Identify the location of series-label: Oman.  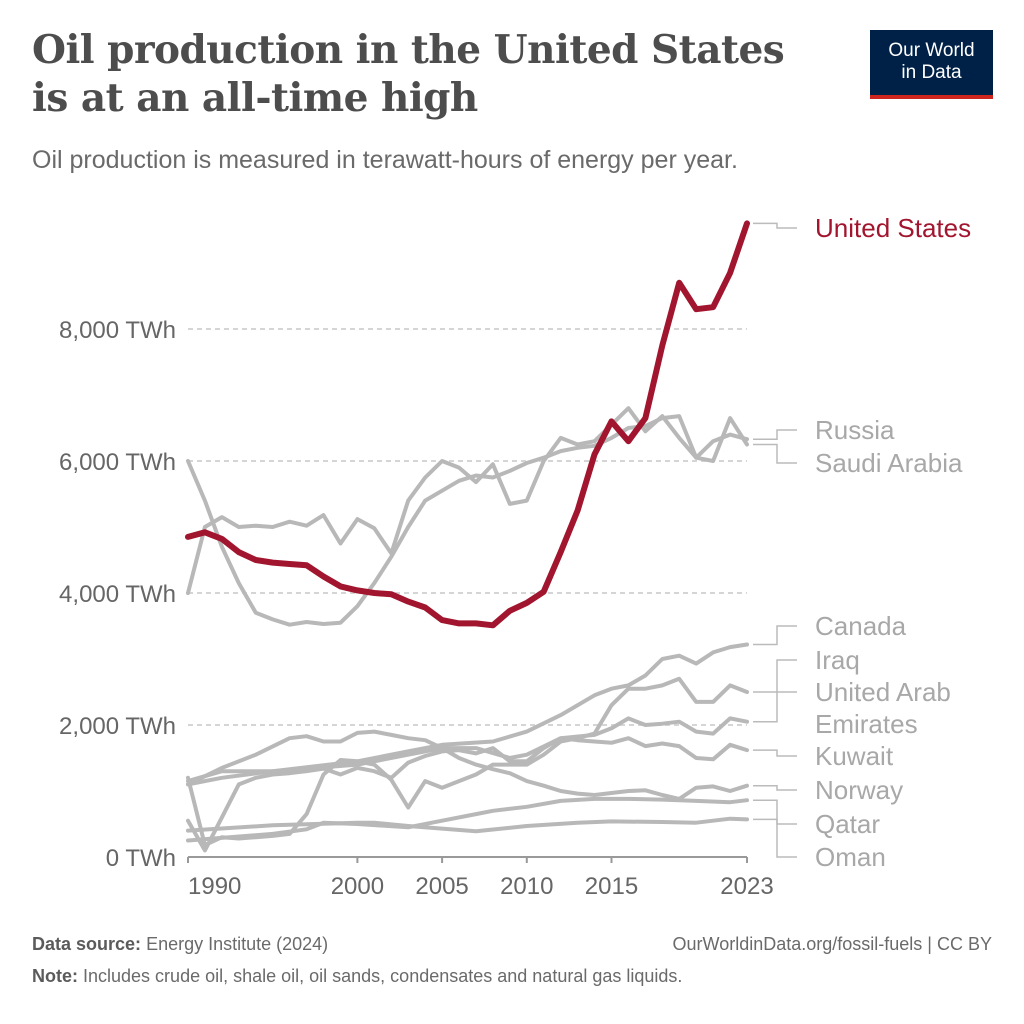
(850, 857).